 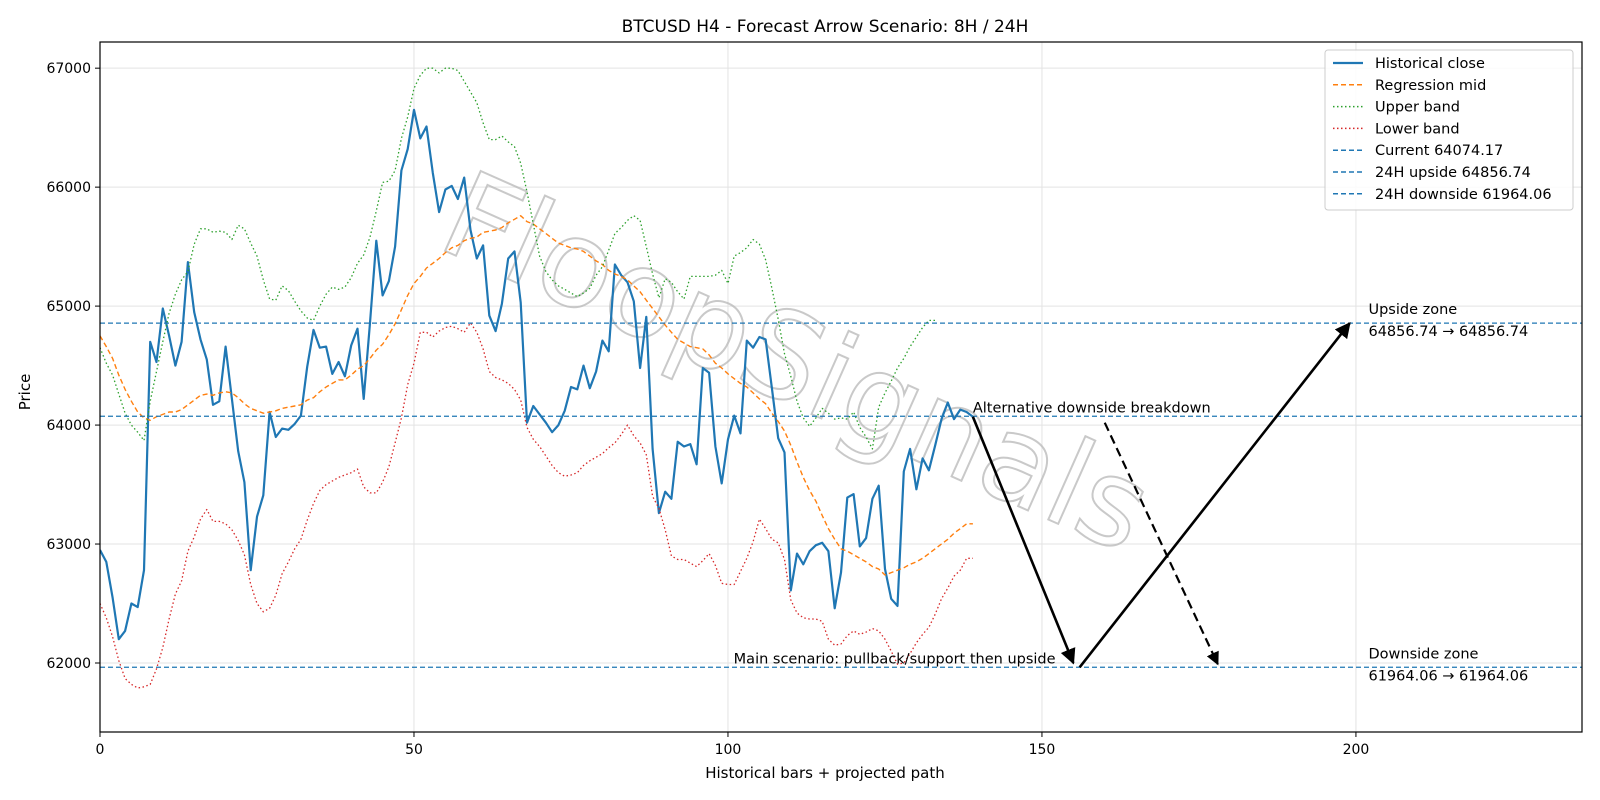 I want to click on x-tick-label: 50, so click(x=414, y=750).